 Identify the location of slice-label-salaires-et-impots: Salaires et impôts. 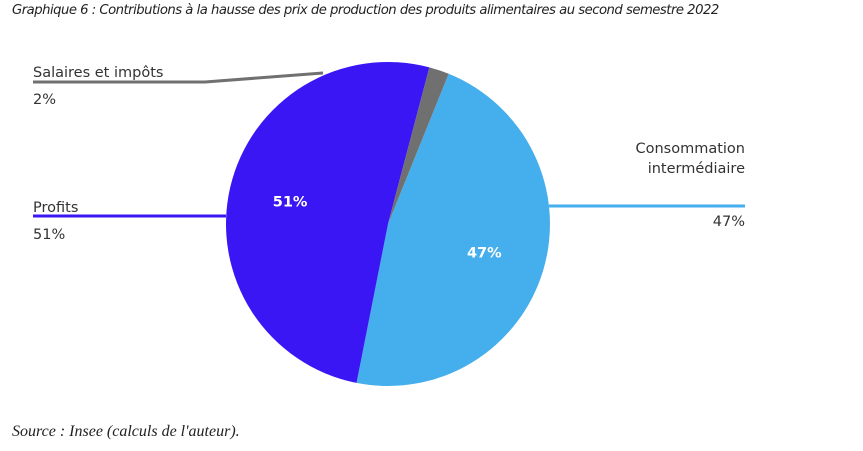
(98, 73).